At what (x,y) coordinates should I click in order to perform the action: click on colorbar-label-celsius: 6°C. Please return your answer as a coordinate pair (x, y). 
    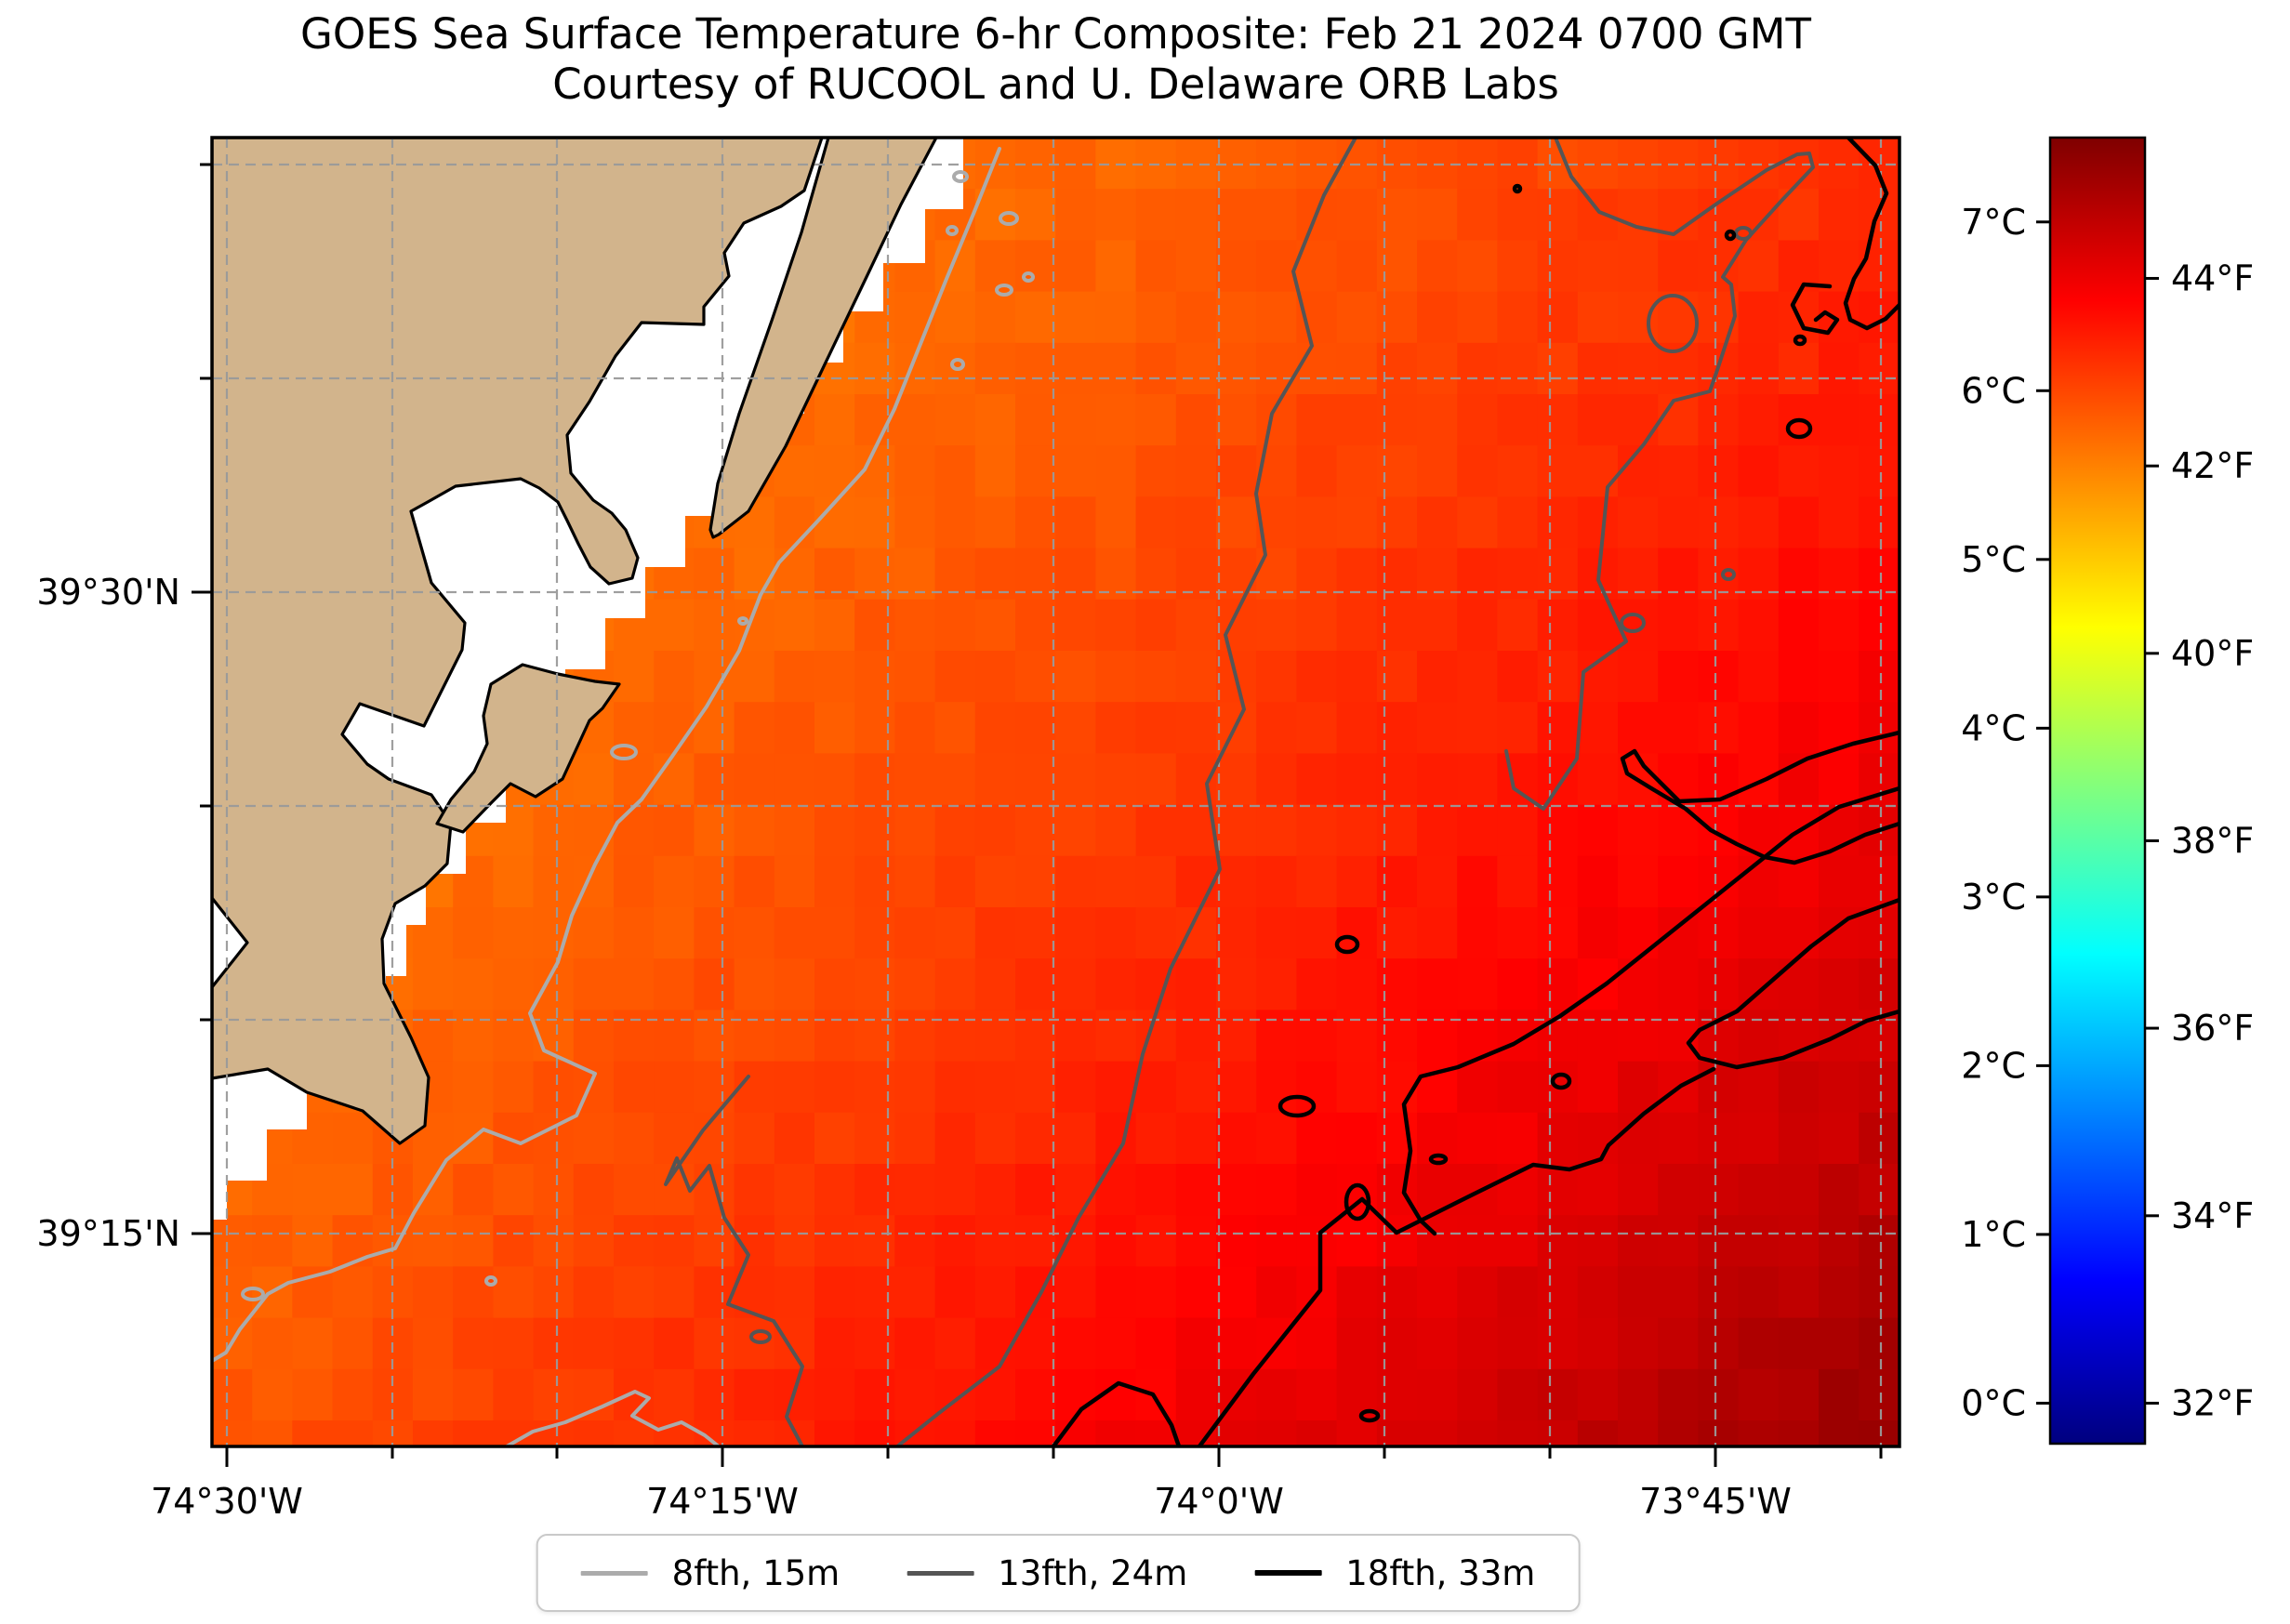
    Looking at the image, I should click on (1993, 391).